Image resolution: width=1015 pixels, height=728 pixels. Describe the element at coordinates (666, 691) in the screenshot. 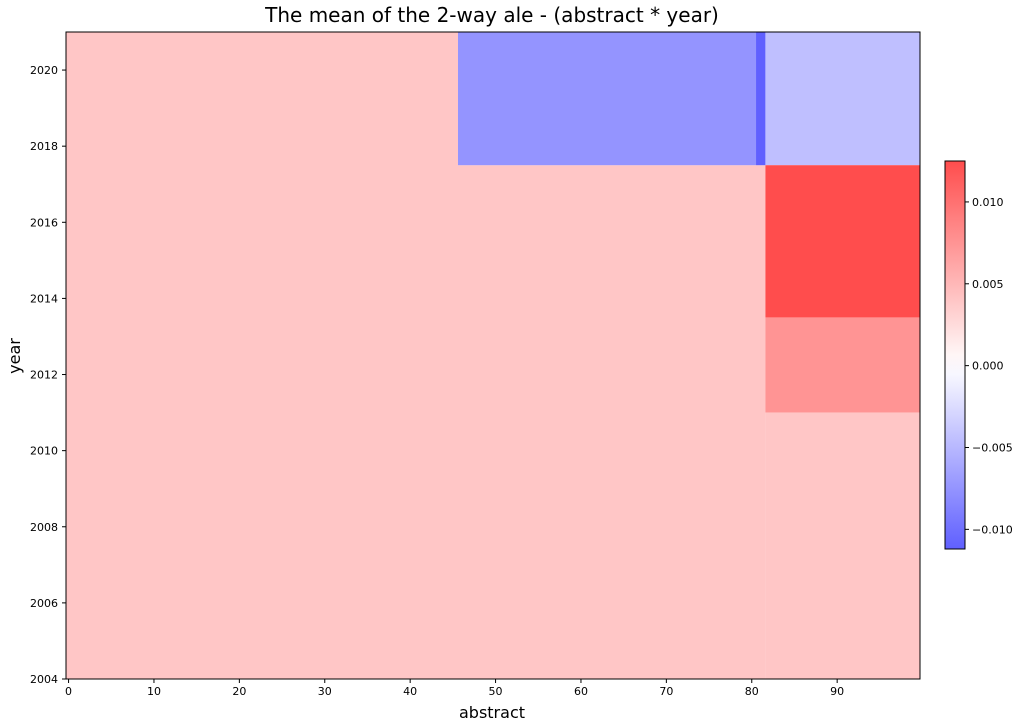

I see `x-tick-label: 70` at that location.